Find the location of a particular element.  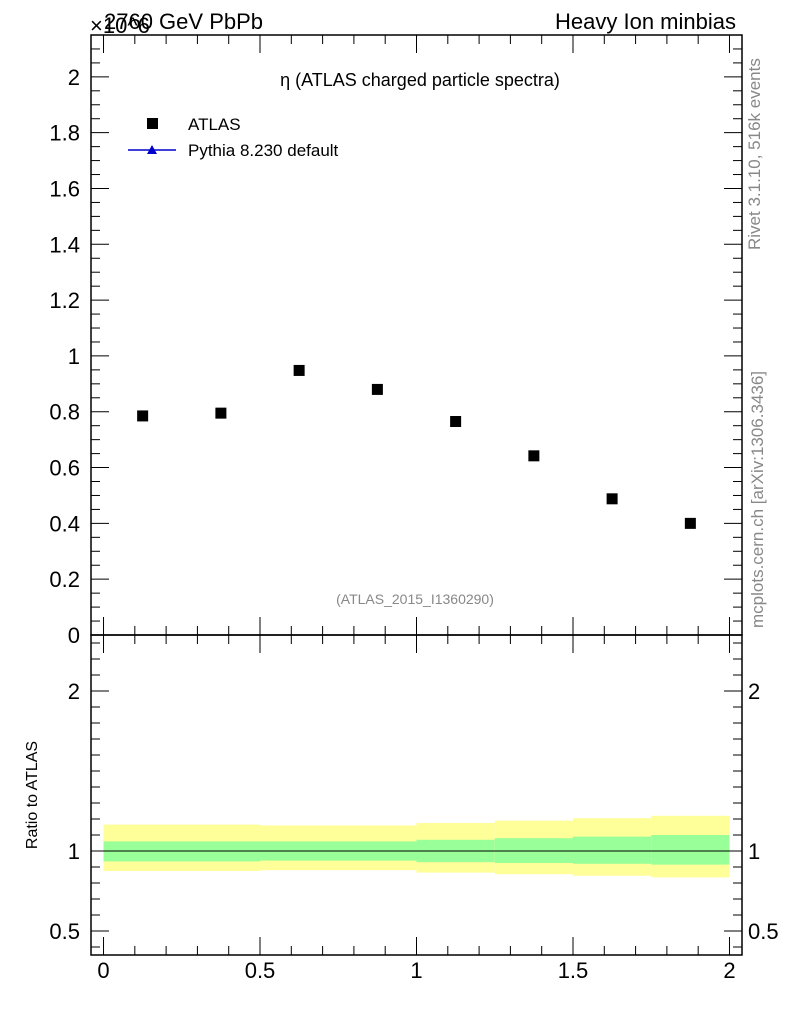

x-tick-labels: 0 0.5 1 1.5 2 is located at coordinates (416, 970).